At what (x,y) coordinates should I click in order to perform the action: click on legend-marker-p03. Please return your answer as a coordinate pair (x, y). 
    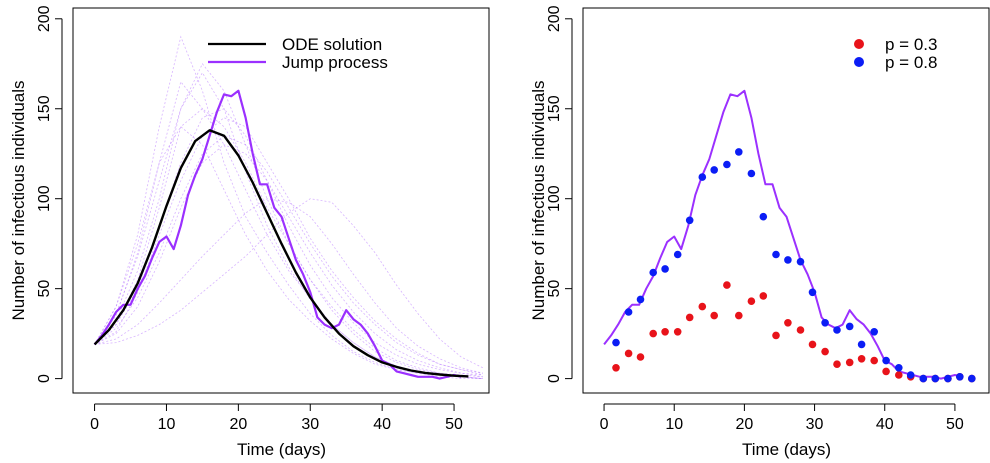
    Looking at the image, I should click on (859, 44).